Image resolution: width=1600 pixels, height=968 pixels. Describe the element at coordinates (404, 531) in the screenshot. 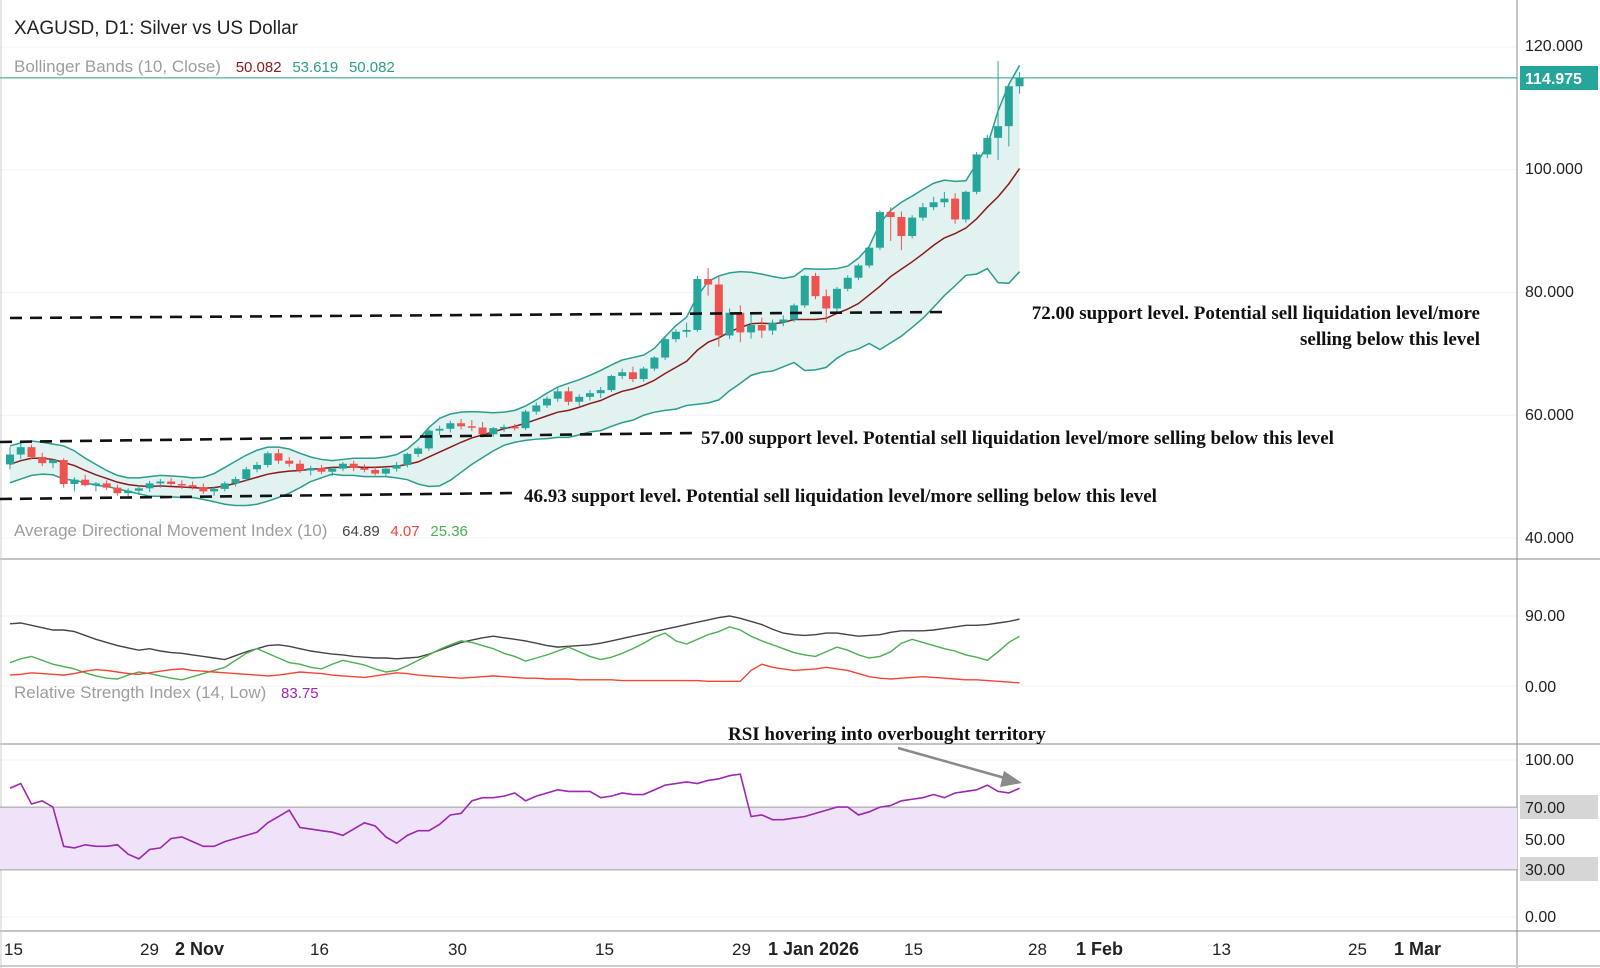

I see `adx-legend-v2: 4.07` at that location.